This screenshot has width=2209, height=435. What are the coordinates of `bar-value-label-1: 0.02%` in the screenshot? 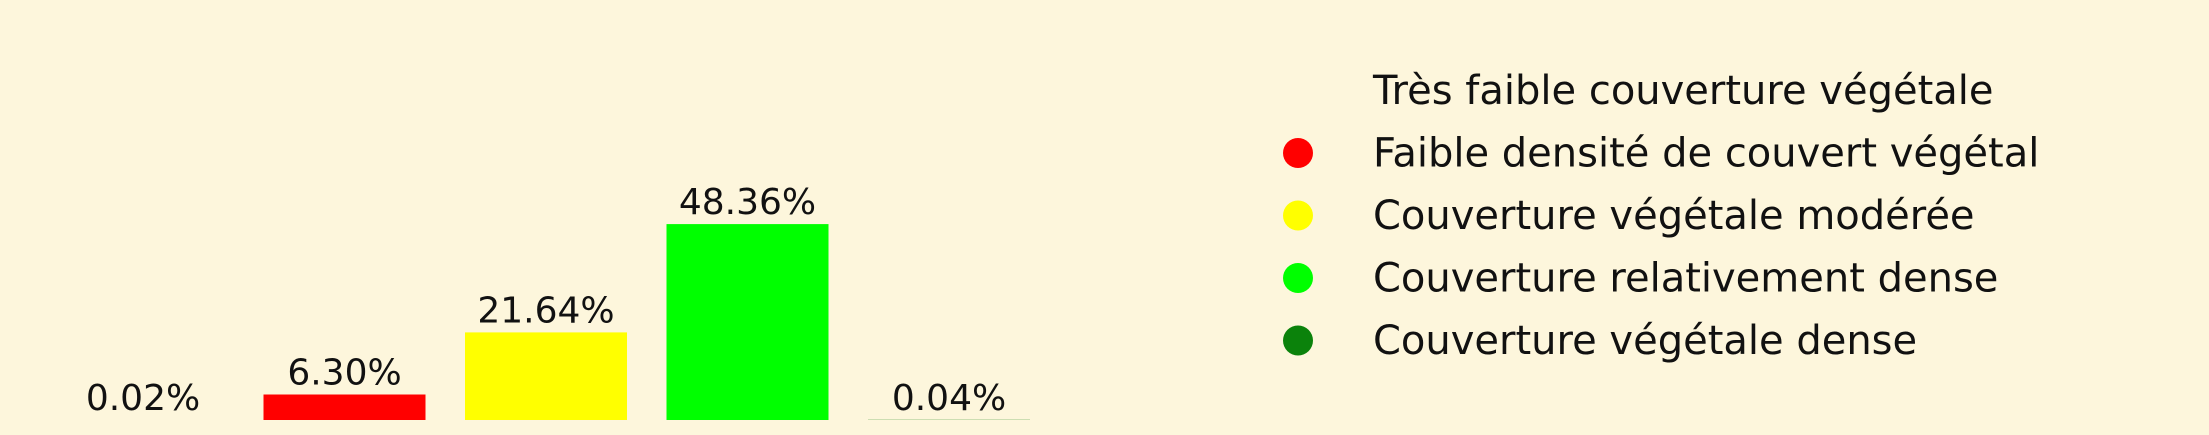 It's located at (143, 398).